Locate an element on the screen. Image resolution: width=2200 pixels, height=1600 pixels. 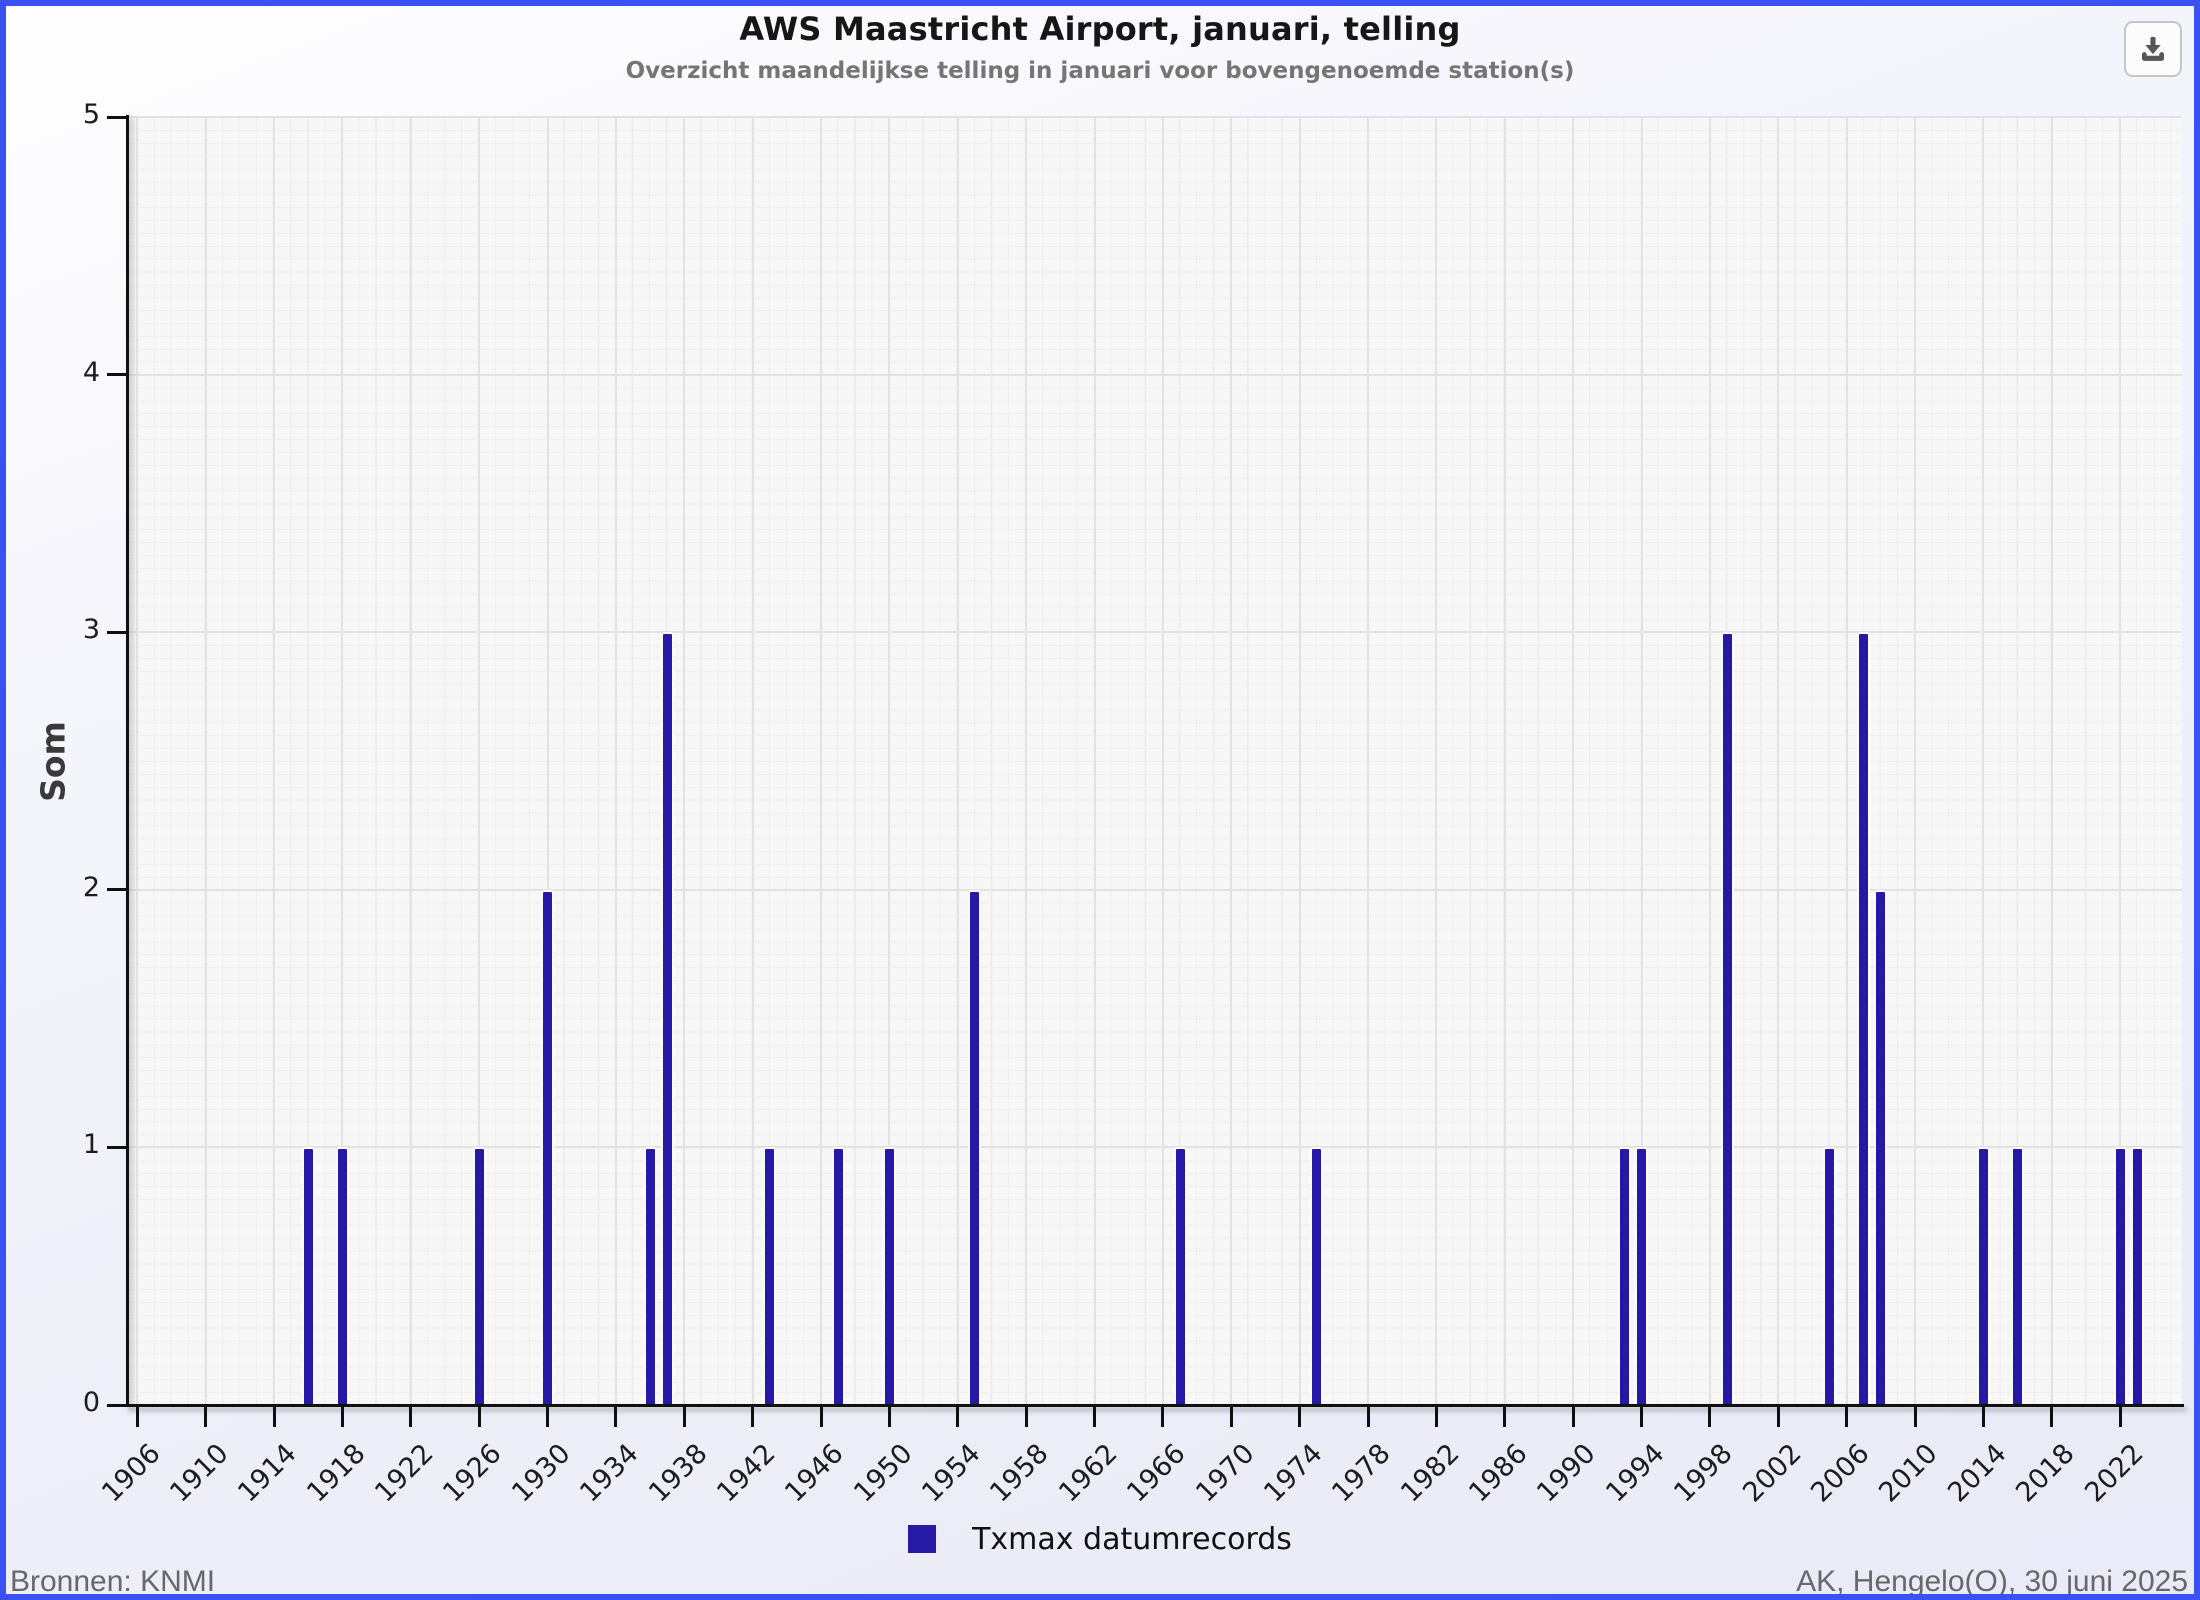
bar-1955 is located at coordinates (975, 1147).